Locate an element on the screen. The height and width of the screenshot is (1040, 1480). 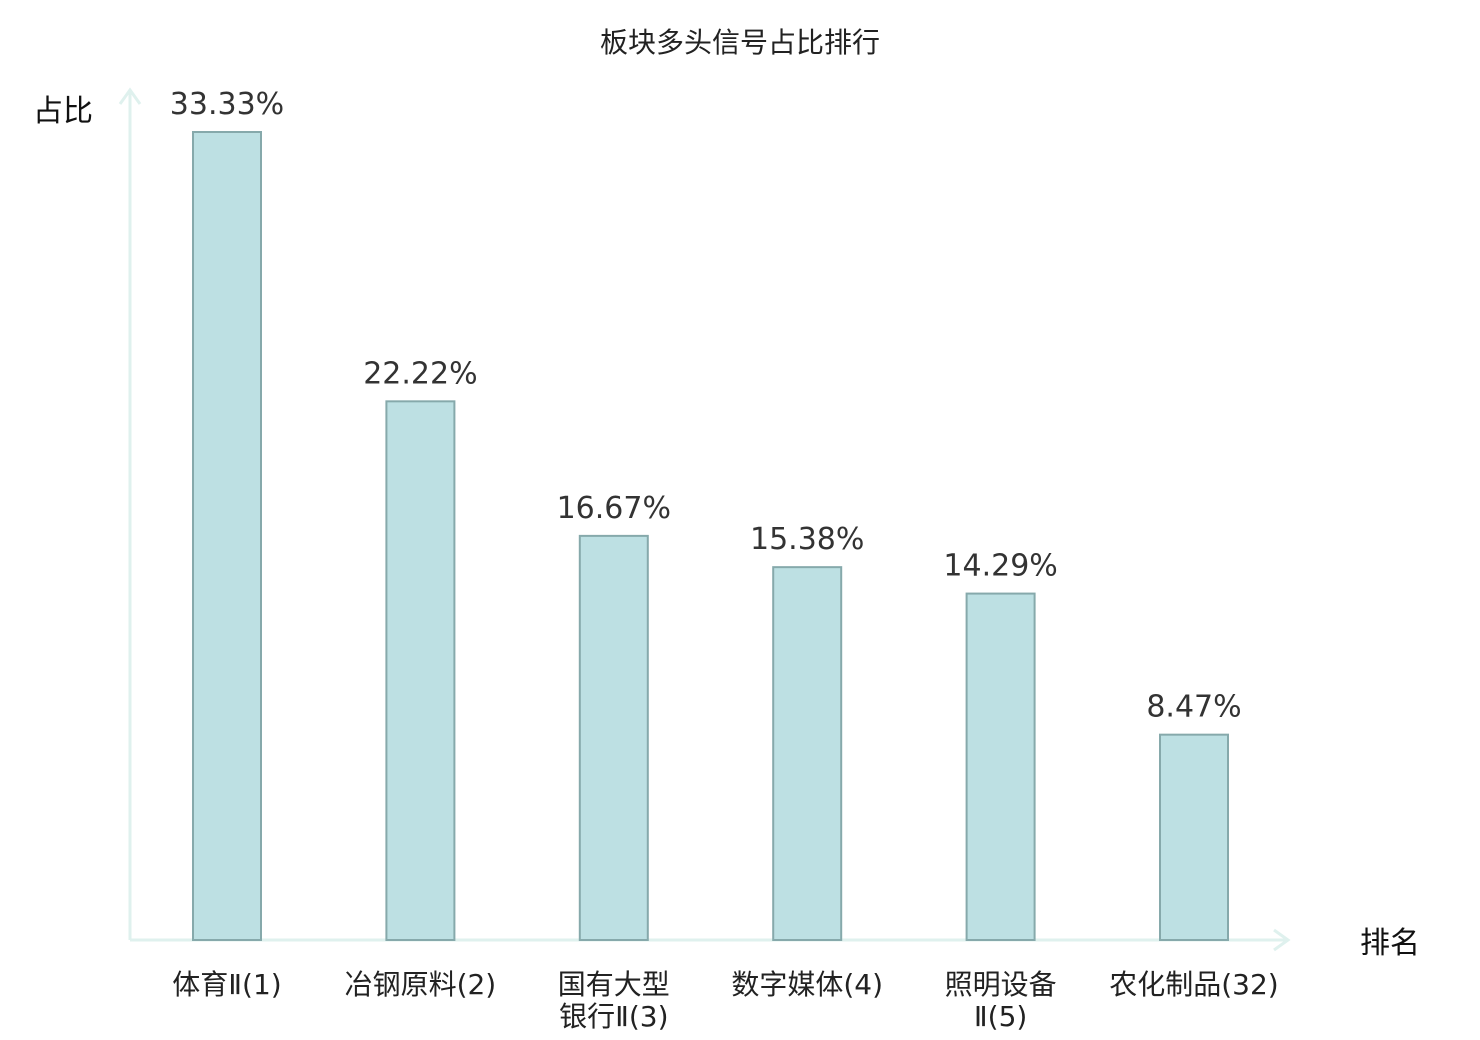
category-label-line: 体育Ⅱ(1) is located at coordinates (226, 984).